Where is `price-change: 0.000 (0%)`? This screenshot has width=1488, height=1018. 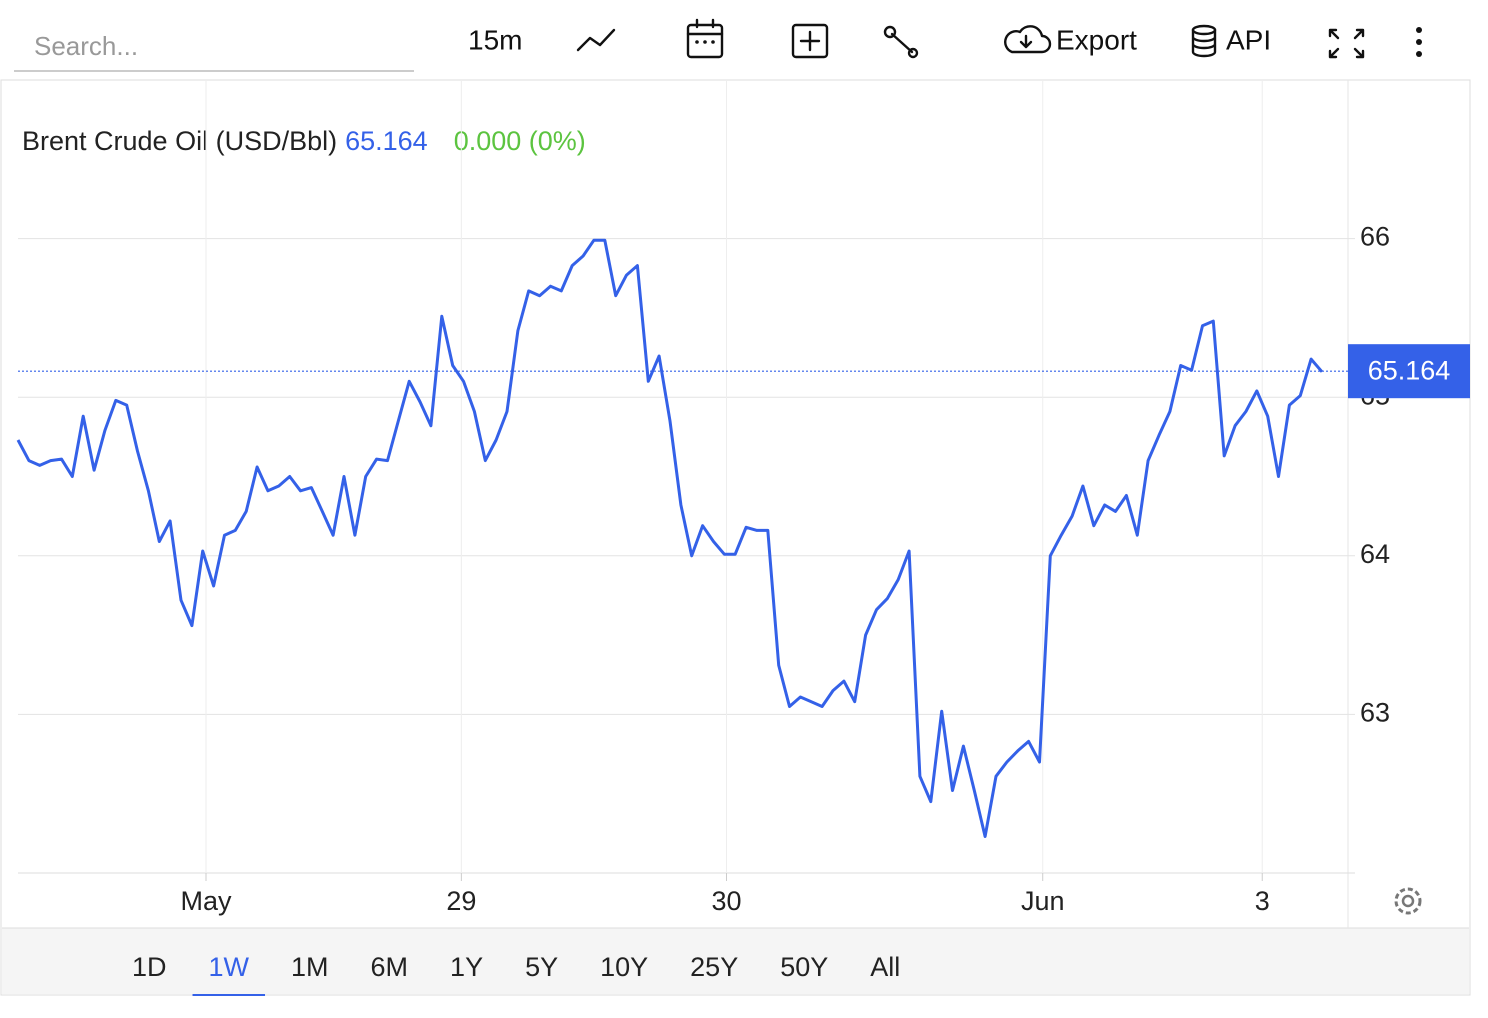
price-change: 0.000 (0%) is located at coordinates (520, 141).